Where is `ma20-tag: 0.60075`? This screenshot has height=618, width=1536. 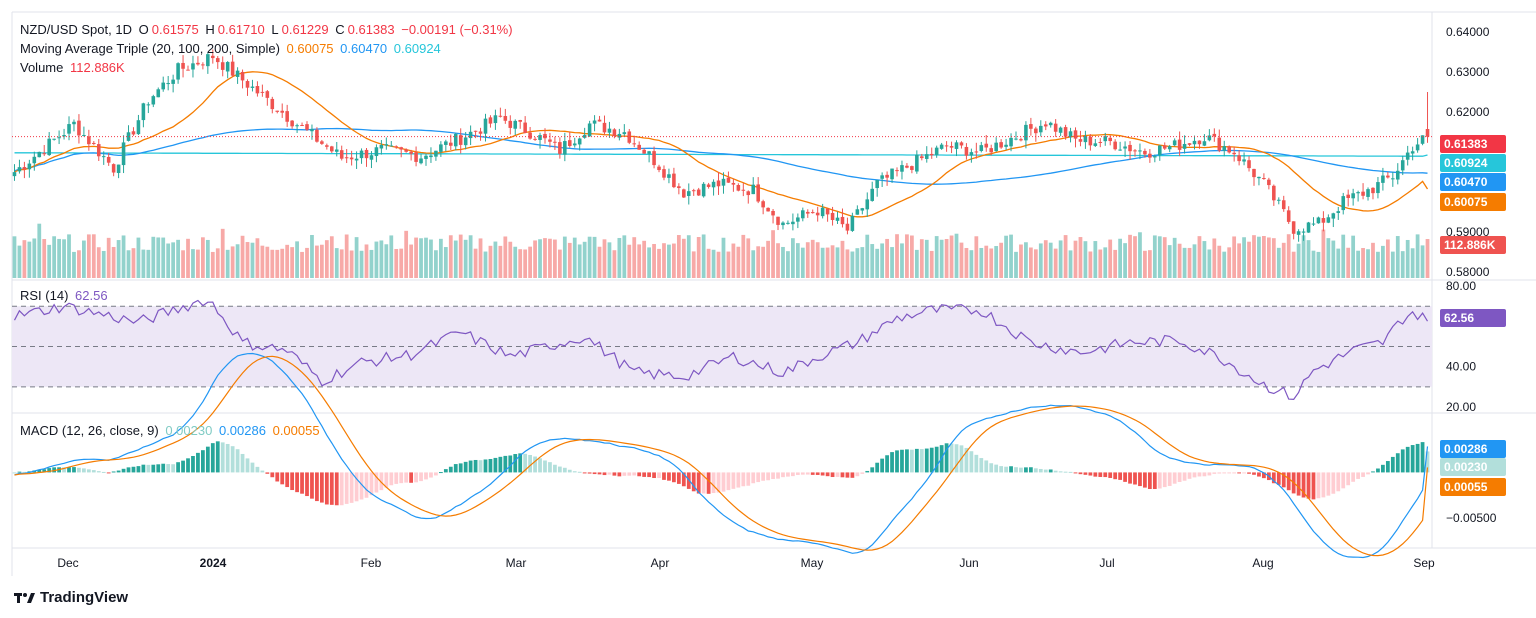
ma20-tag: 0.60075 is located at coordinates (1473, 202).